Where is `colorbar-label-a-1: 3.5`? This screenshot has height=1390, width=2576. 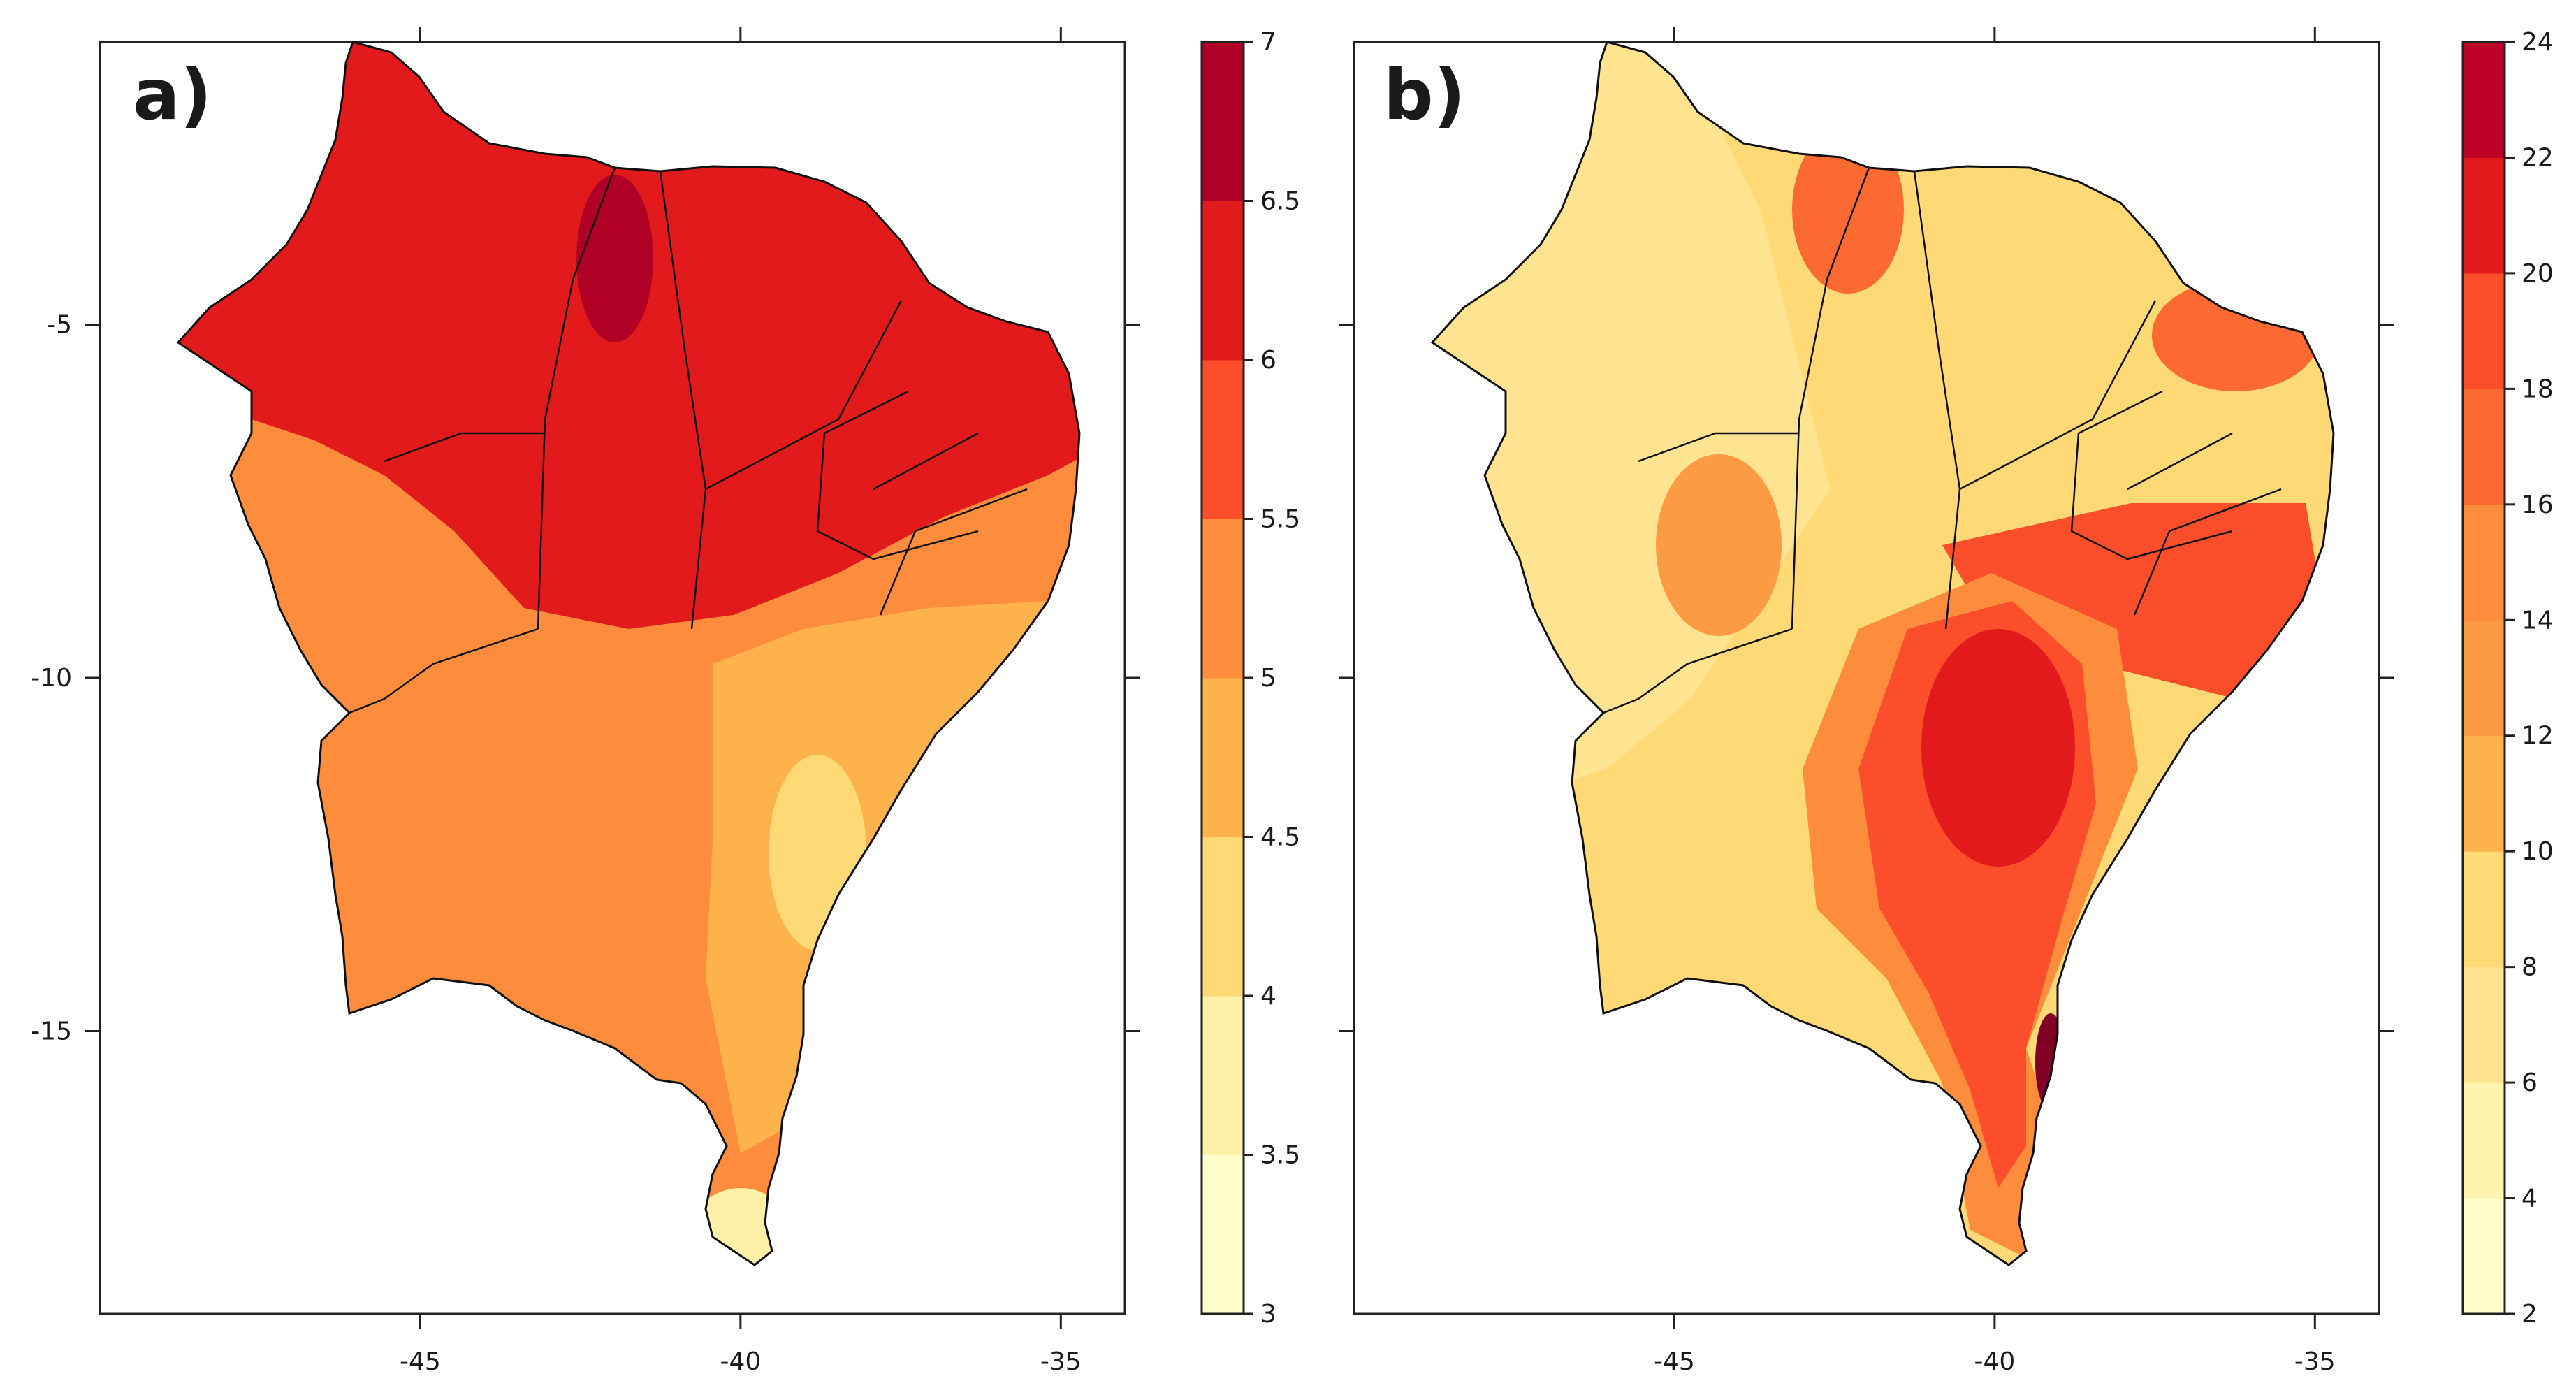
colorbar-label-a-1: 3.5 is located at coordinates (1280, 1155).